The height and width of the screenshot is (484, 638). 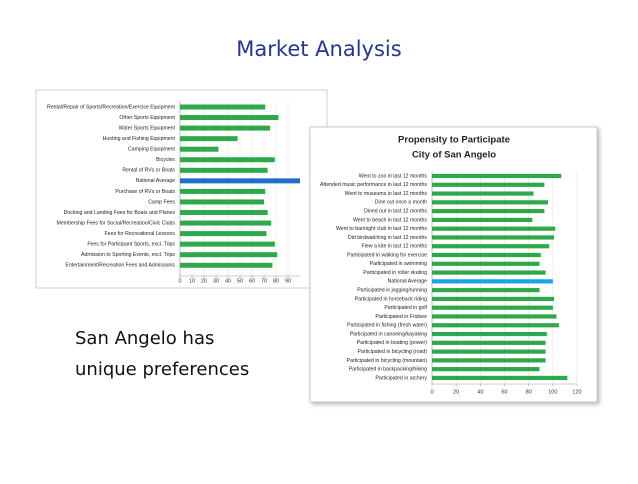 What do you see at coordinates (392, 343) in the screenshot?
I see `category-label: Participated in boating (power)` at bounding box center [392, 343].